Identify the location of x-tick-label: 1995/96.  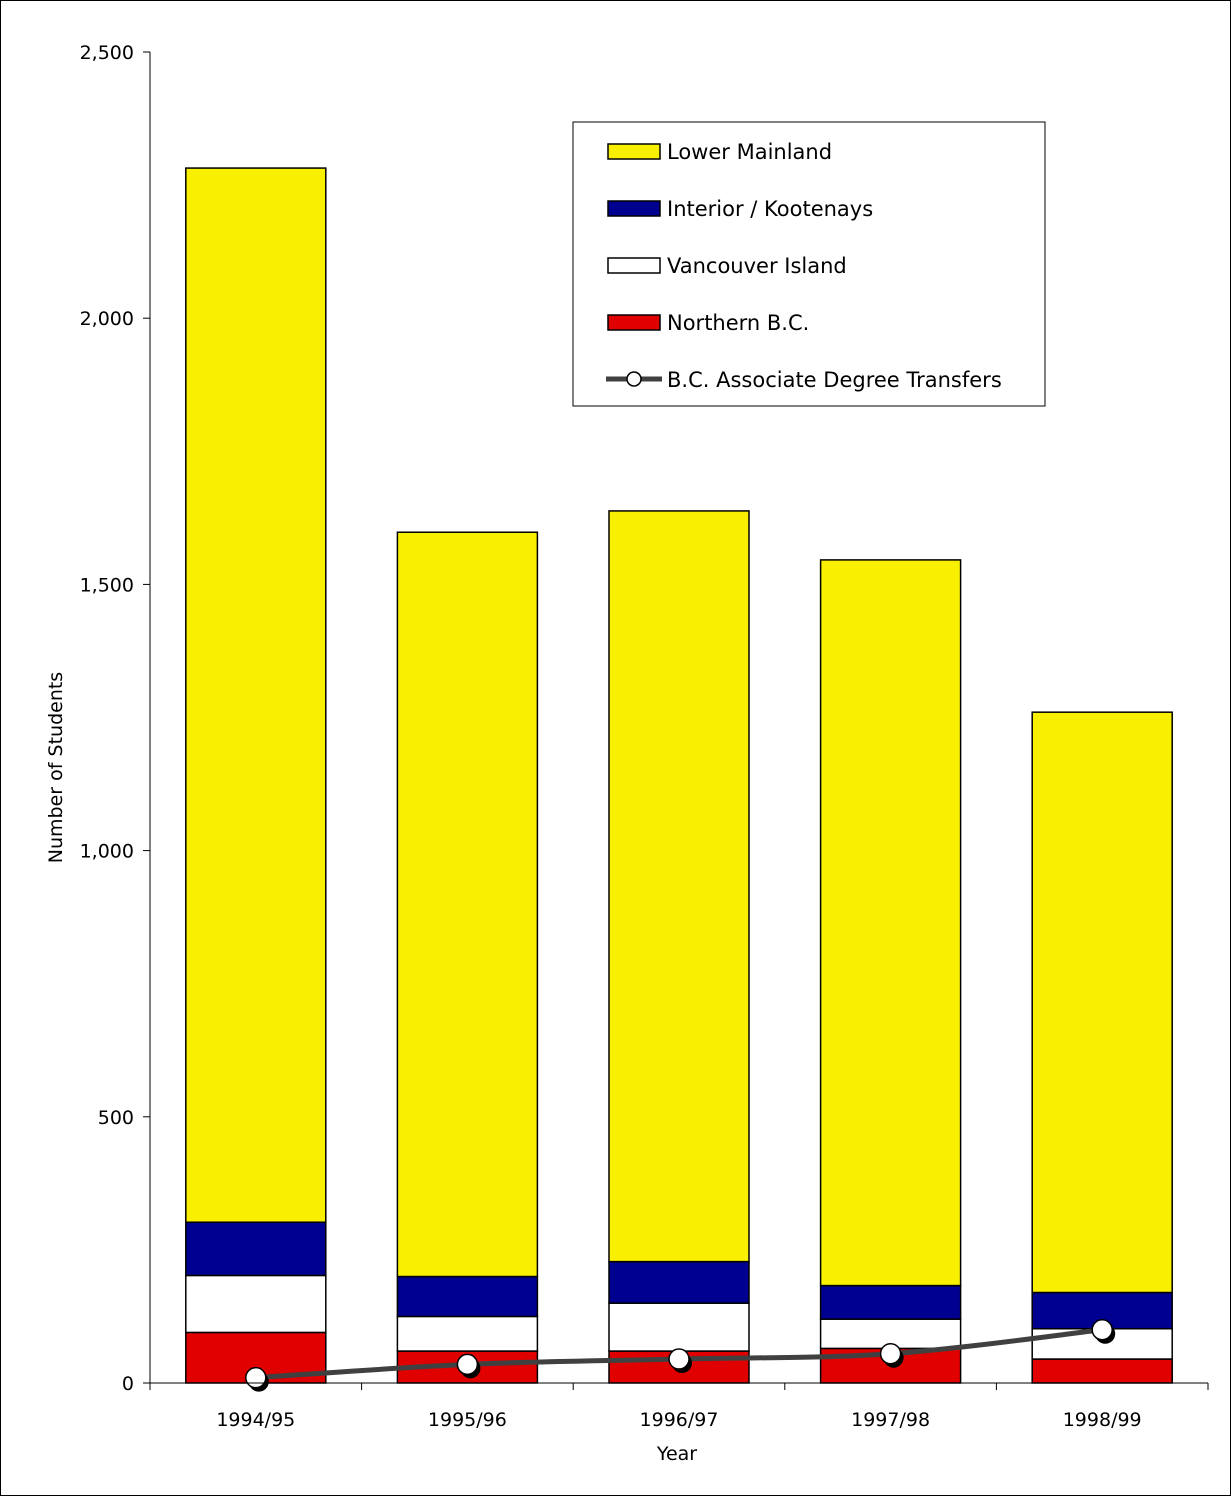
(467, 1420).